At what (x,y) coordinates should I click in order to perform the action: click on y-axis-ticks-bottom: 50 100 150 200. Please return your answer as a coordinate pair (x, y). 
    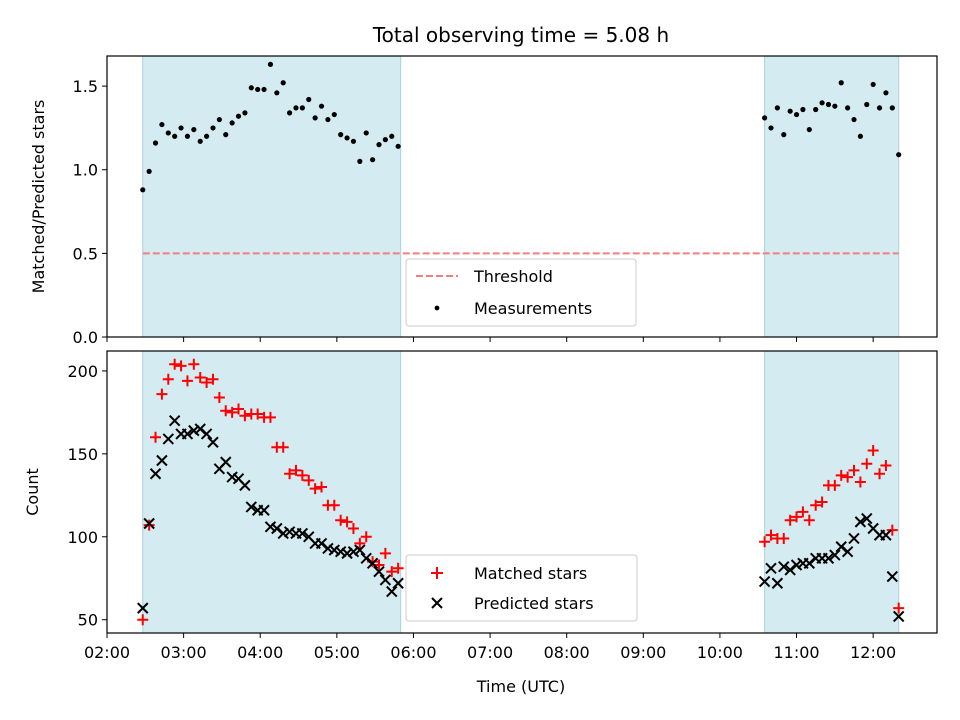
    Looking at the image, I should click on (87, 496).